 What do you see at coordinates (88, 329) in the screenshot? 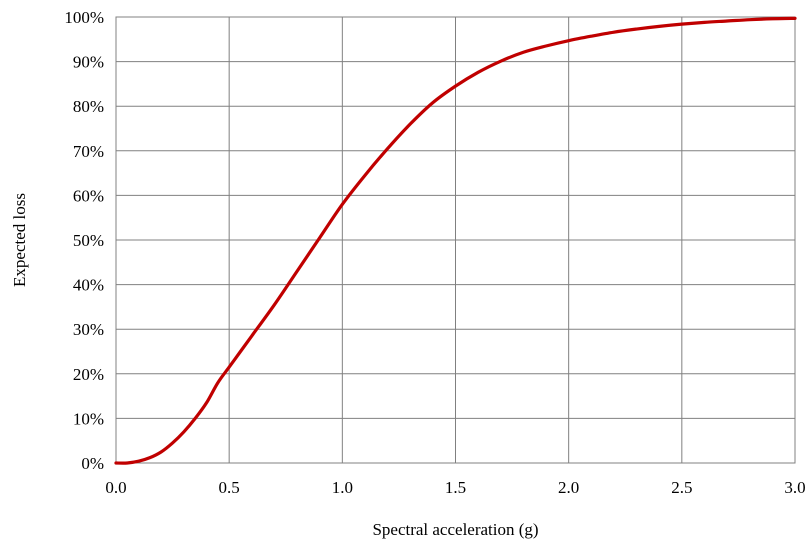
I see `y-tick-label: 30%` at bounding box center [88, 329].